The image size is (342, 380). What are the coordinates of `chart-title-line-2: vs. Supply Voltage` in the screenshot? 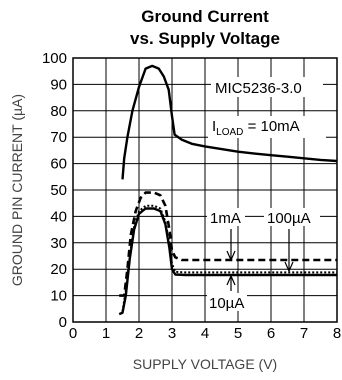 It's located at (205, 38).